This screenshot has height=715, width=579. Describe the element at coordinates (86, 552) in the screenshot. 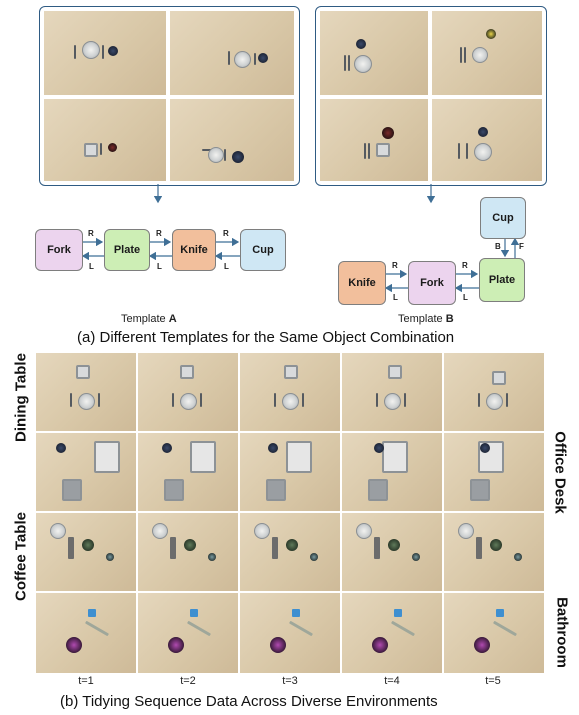

I see `scene-coffee-table-t1` at that location.